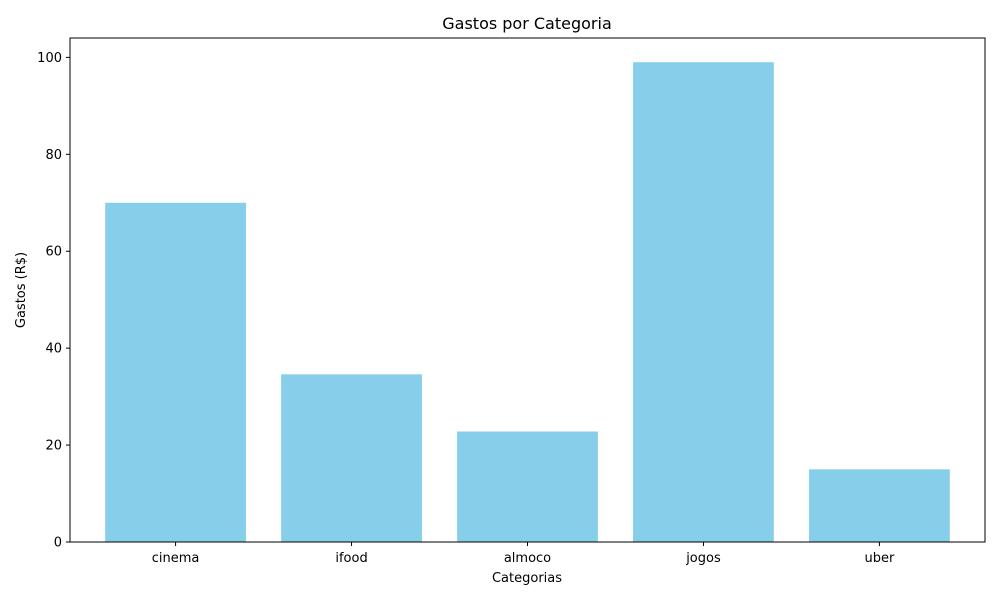 The height and width of the screenshot is (600, 1000). Describe the element at coordinates (703, 302) in the screenshot. I see `bar-jogos` at that location.